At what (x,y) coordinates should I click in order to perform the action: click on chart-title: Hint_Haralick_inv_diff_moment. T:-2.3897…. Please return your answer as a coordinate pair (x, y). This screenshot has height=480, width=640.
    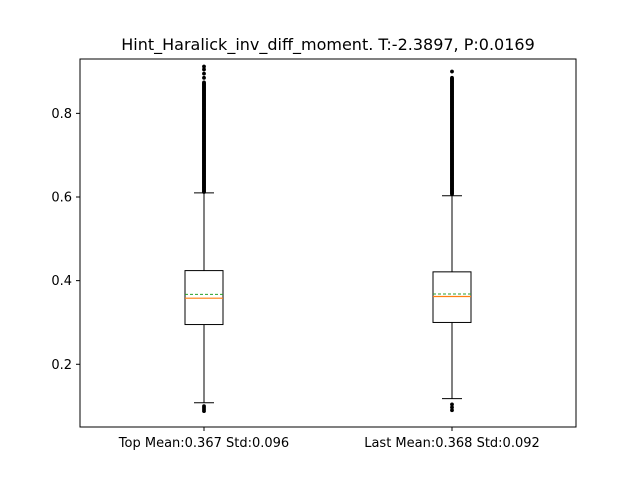
    Looking at the image, I should click on (328, 45).